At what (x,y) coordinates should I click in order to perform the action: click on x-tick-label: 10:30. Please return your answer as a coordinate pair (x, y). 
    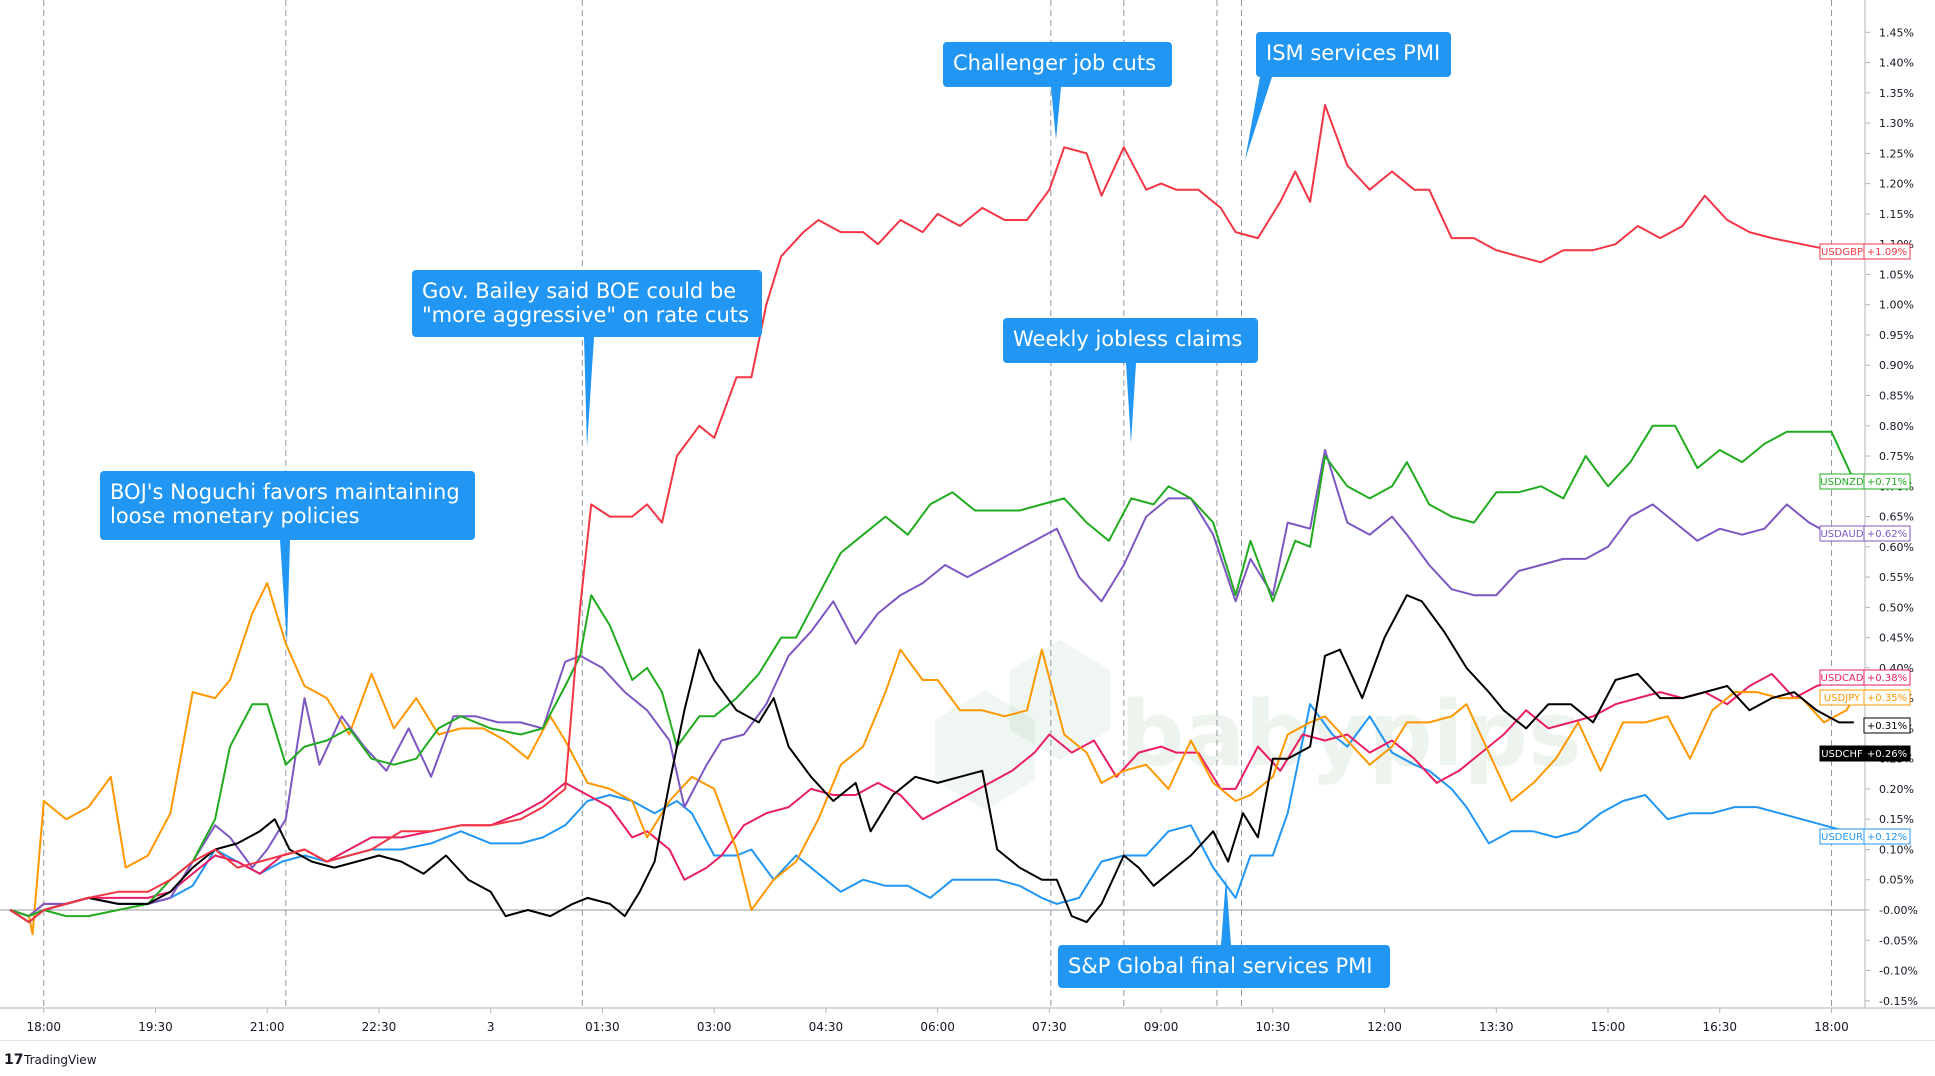
    Looking at the image, I should click on (1273, 1027).